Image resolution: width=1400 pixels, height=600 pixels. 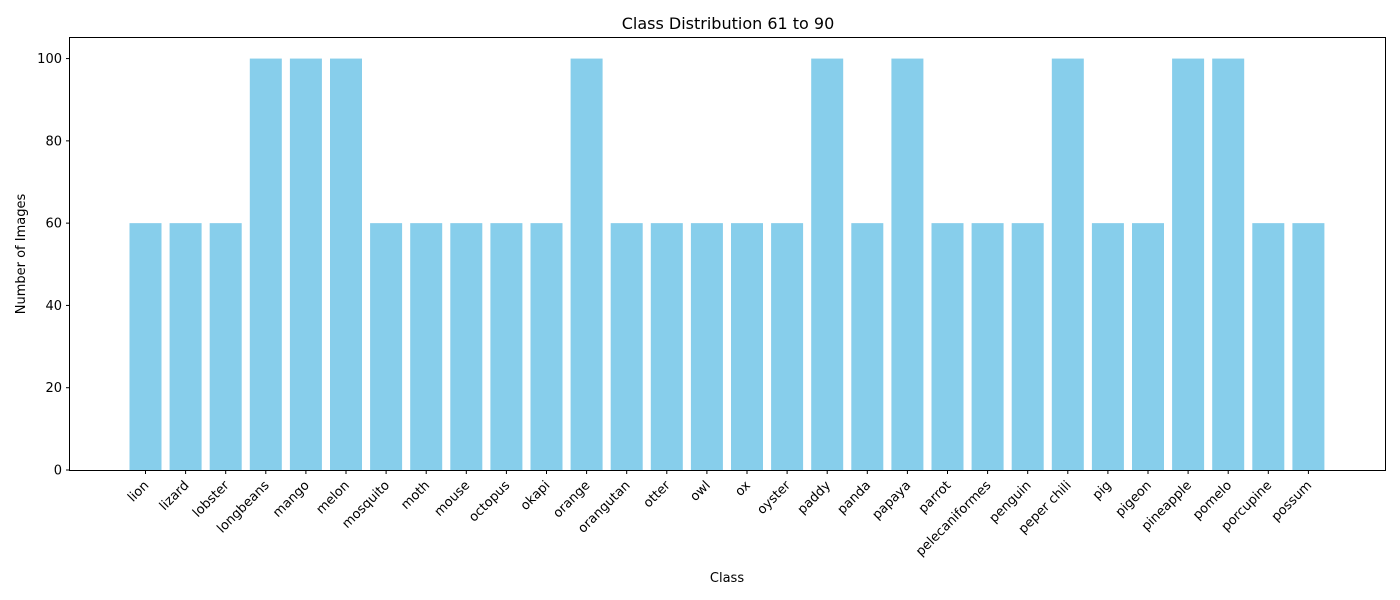 What do you see at coordinates (305, 264) in the screenshot?
I see `bar-mango` at bounding box center [305, 264].